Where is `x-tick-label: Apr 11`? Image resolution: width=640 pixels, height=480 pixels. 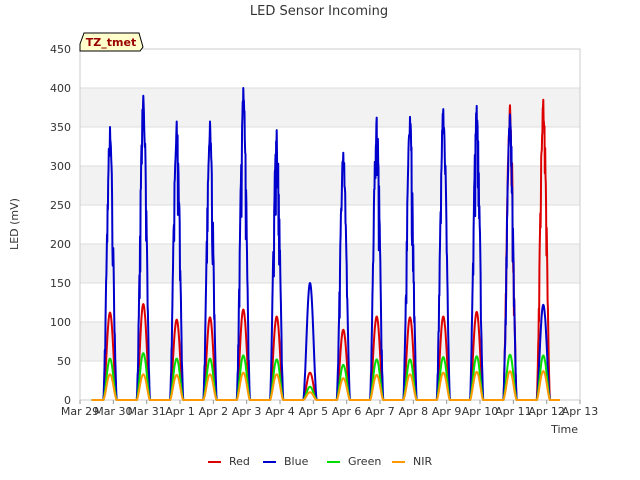
x-tick-label: Apr 11 is located at coordinates (513, 411).